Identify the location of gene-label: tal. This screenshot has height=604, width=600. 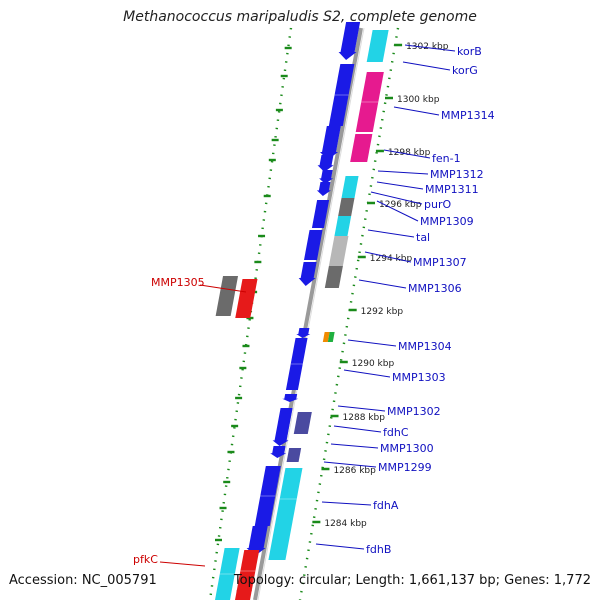
(423, 237).